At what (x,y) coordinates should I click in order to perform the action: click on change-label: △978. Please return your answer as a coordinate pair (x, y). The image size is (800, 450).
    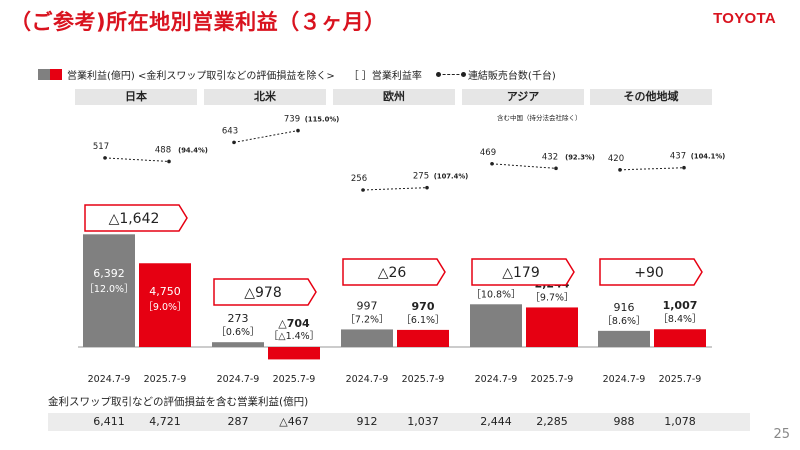
    Looking at the image, I should click on (263, 293).